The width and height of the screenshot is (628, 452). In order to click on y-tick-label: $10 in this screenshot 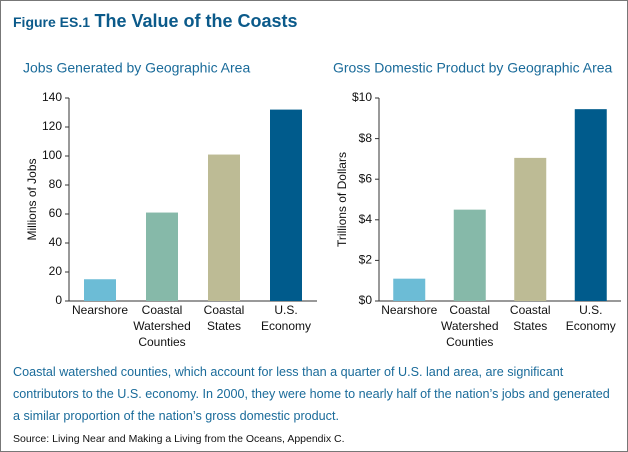, I will do `click(362, 97)`.